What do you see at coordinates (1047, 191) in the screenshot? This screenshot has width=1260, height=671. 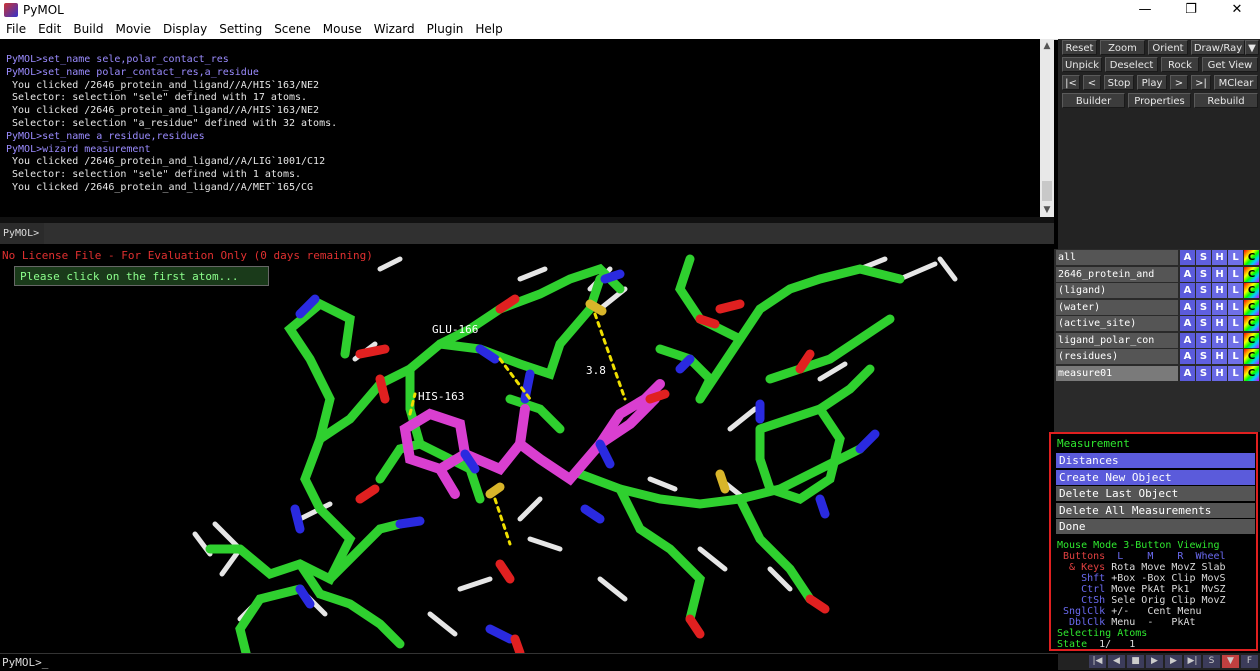 I see `scroll-thumb` at bounding box center [1047, 191].